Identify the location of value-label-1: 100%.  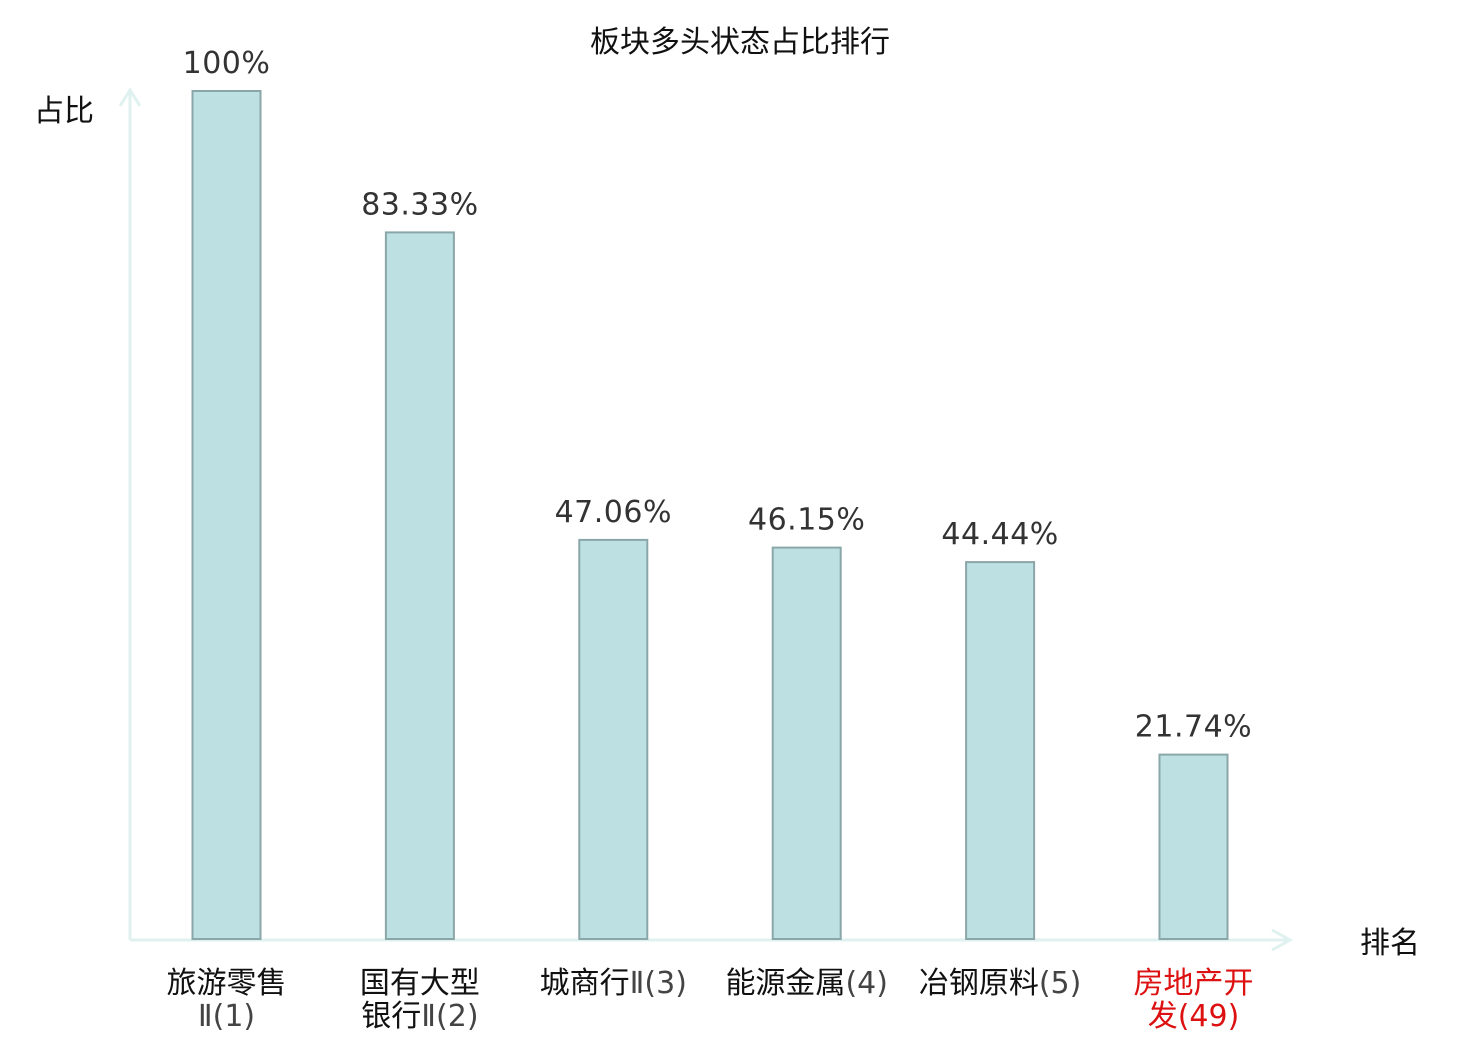
(227, 63).